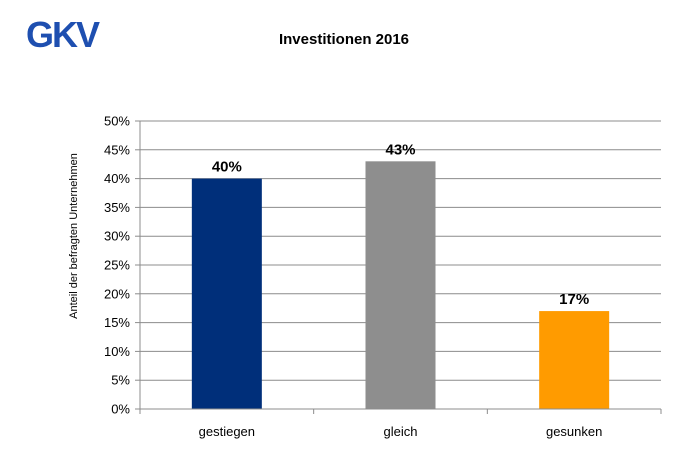 This screenshot has height=452, width=688. What do you see at coordinates (117, 178) in the screenshot?
I see `y-tick-label: 40%` at bounding box center [117, 178].